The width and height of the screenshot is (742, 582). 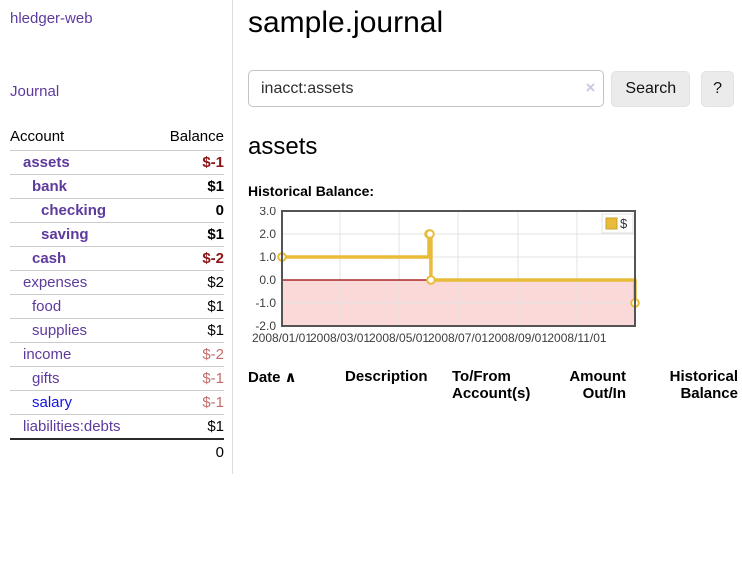 What do you see at coordinates (386, 376) in the screenshot?
I see `register-header-description: Description` at bounding box center [386, 376].